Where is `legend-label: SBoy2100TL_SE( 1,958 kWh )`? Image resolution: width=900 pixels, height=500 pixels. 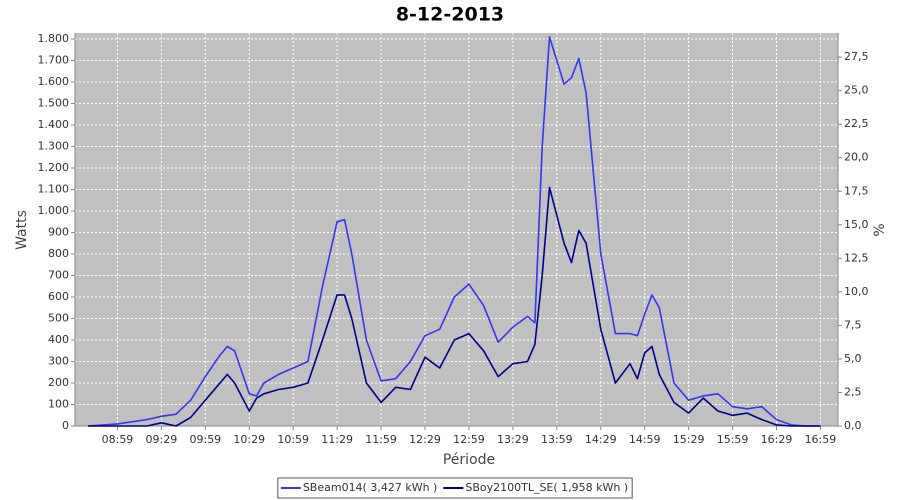
legend-label: SBoy2100TL_SE( 1,958 kWh ) is located at coordinates (546, 487).